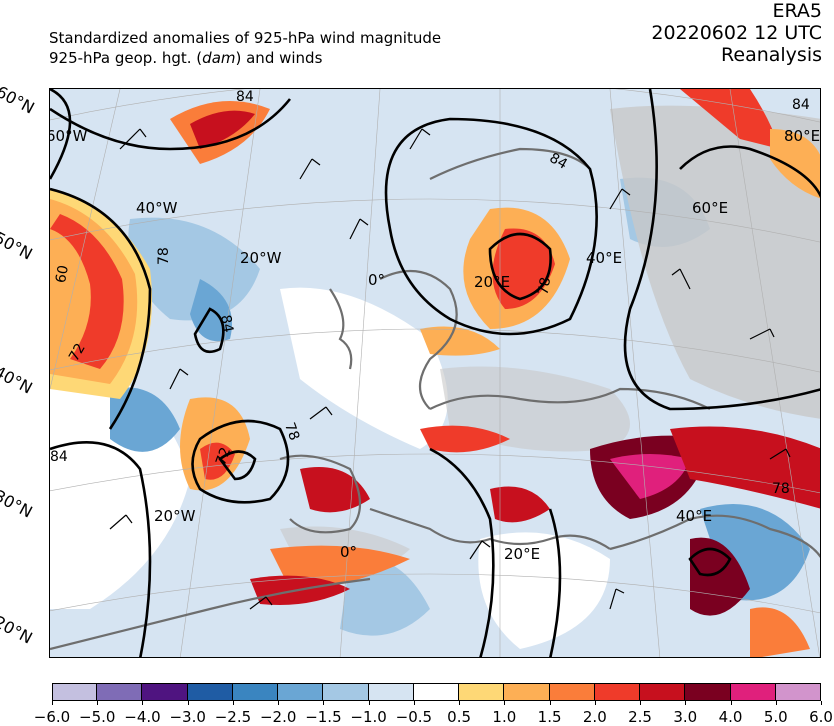 The image size is (834, 726). What do you see at coordinates (594, 717) in the screenshot?
I see `colorbar-tick-label: 2.0` at bounding box center [594, 717].